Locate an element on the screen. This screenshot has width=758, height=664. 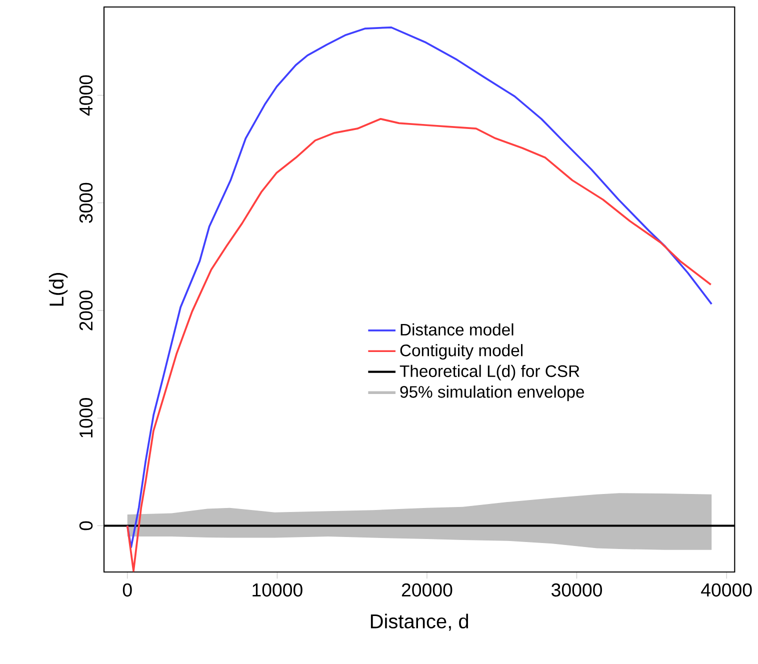
y-tick-label: 3000 is located at coordinates (86, 202).